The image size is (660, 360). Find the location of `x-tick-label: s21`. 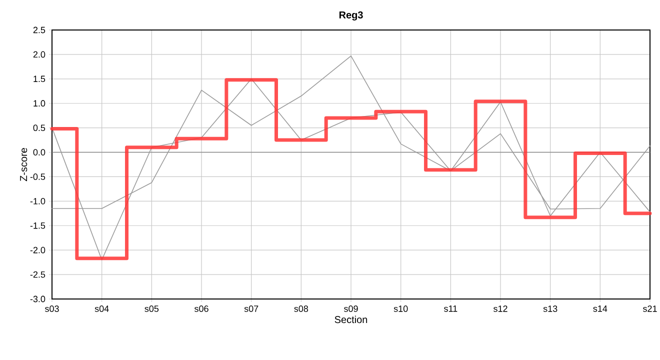

x-tick-label: s21 is located at coordinates (650, 309).